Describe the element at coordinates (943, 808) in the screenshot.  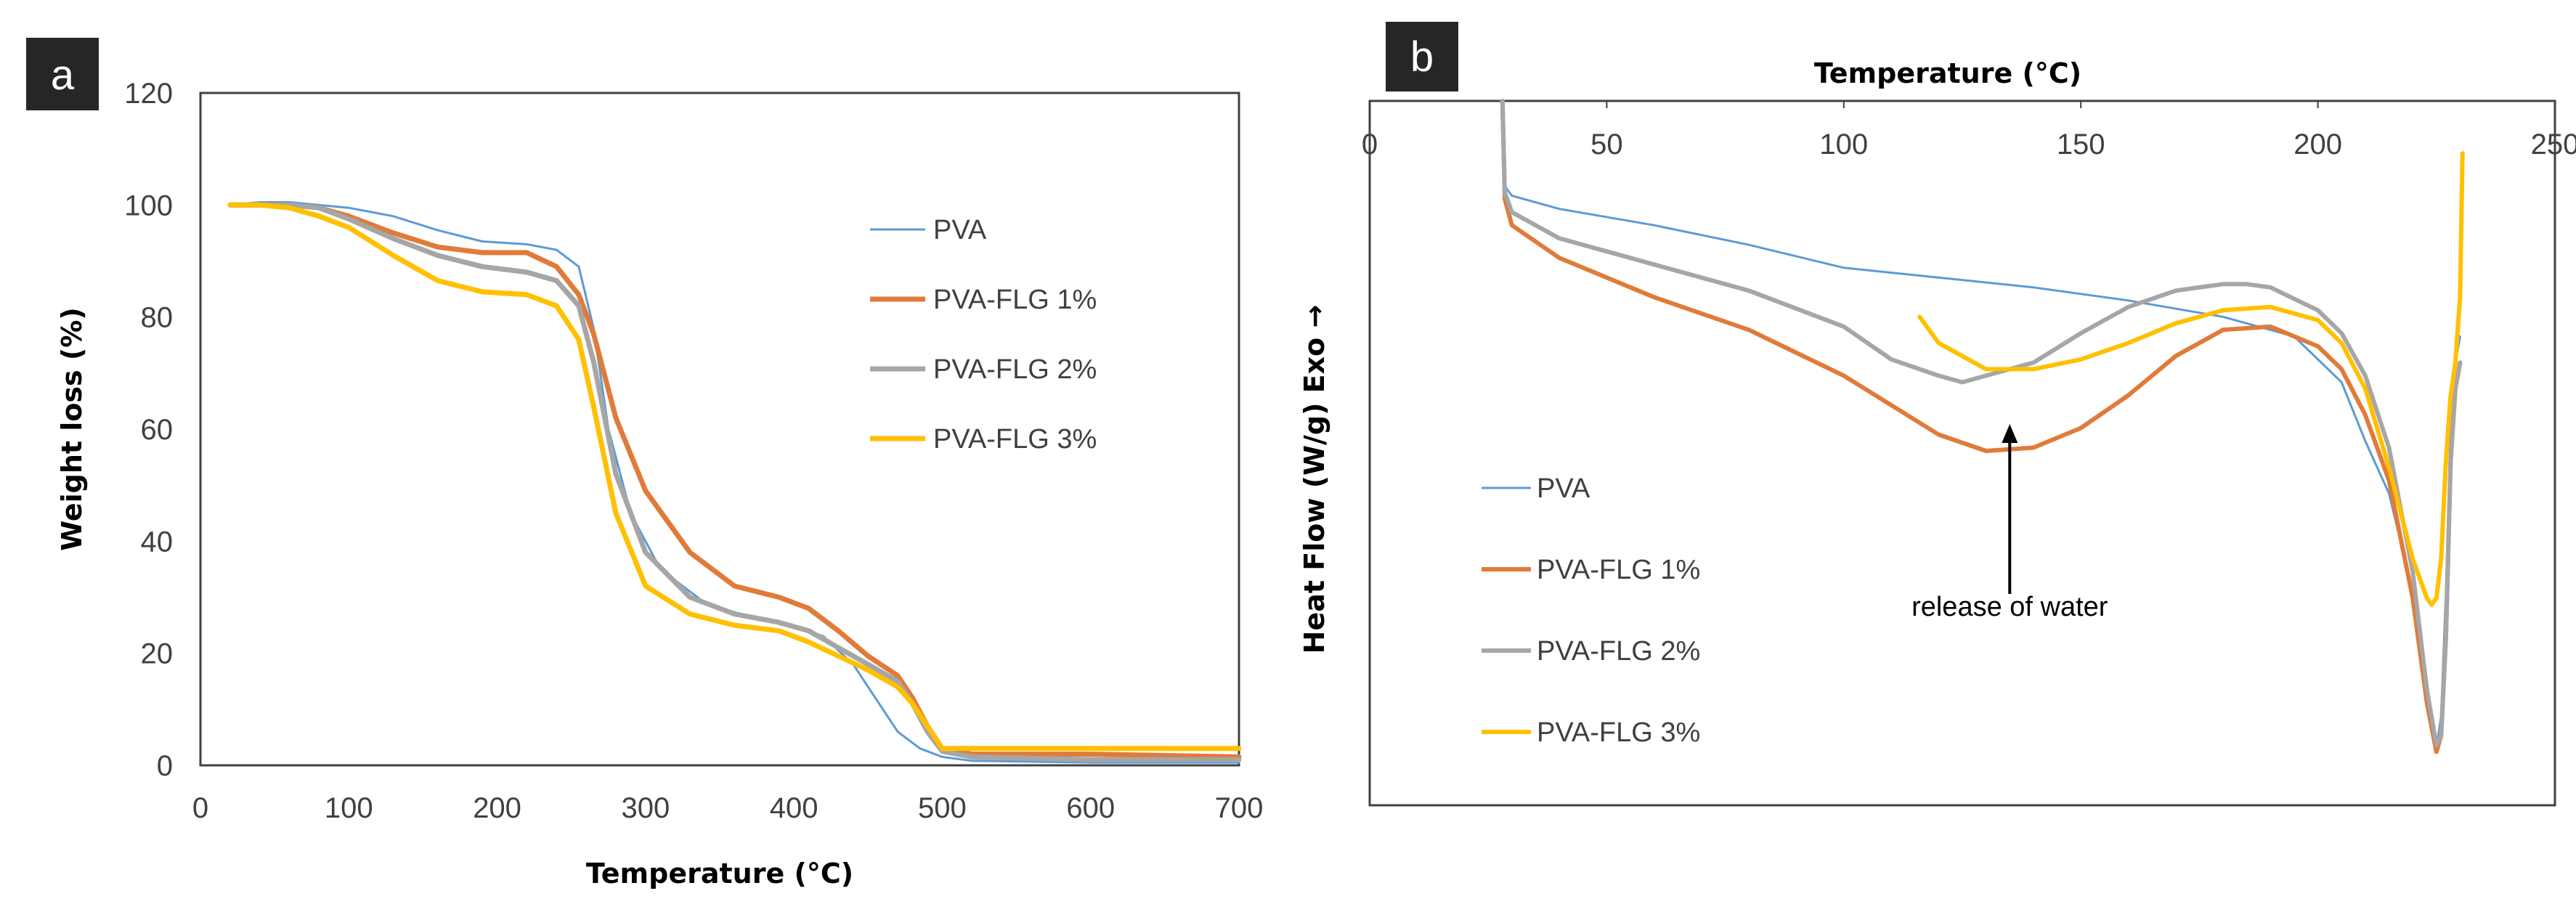
I see `panel-a-x-tick-500: 500` at that location.